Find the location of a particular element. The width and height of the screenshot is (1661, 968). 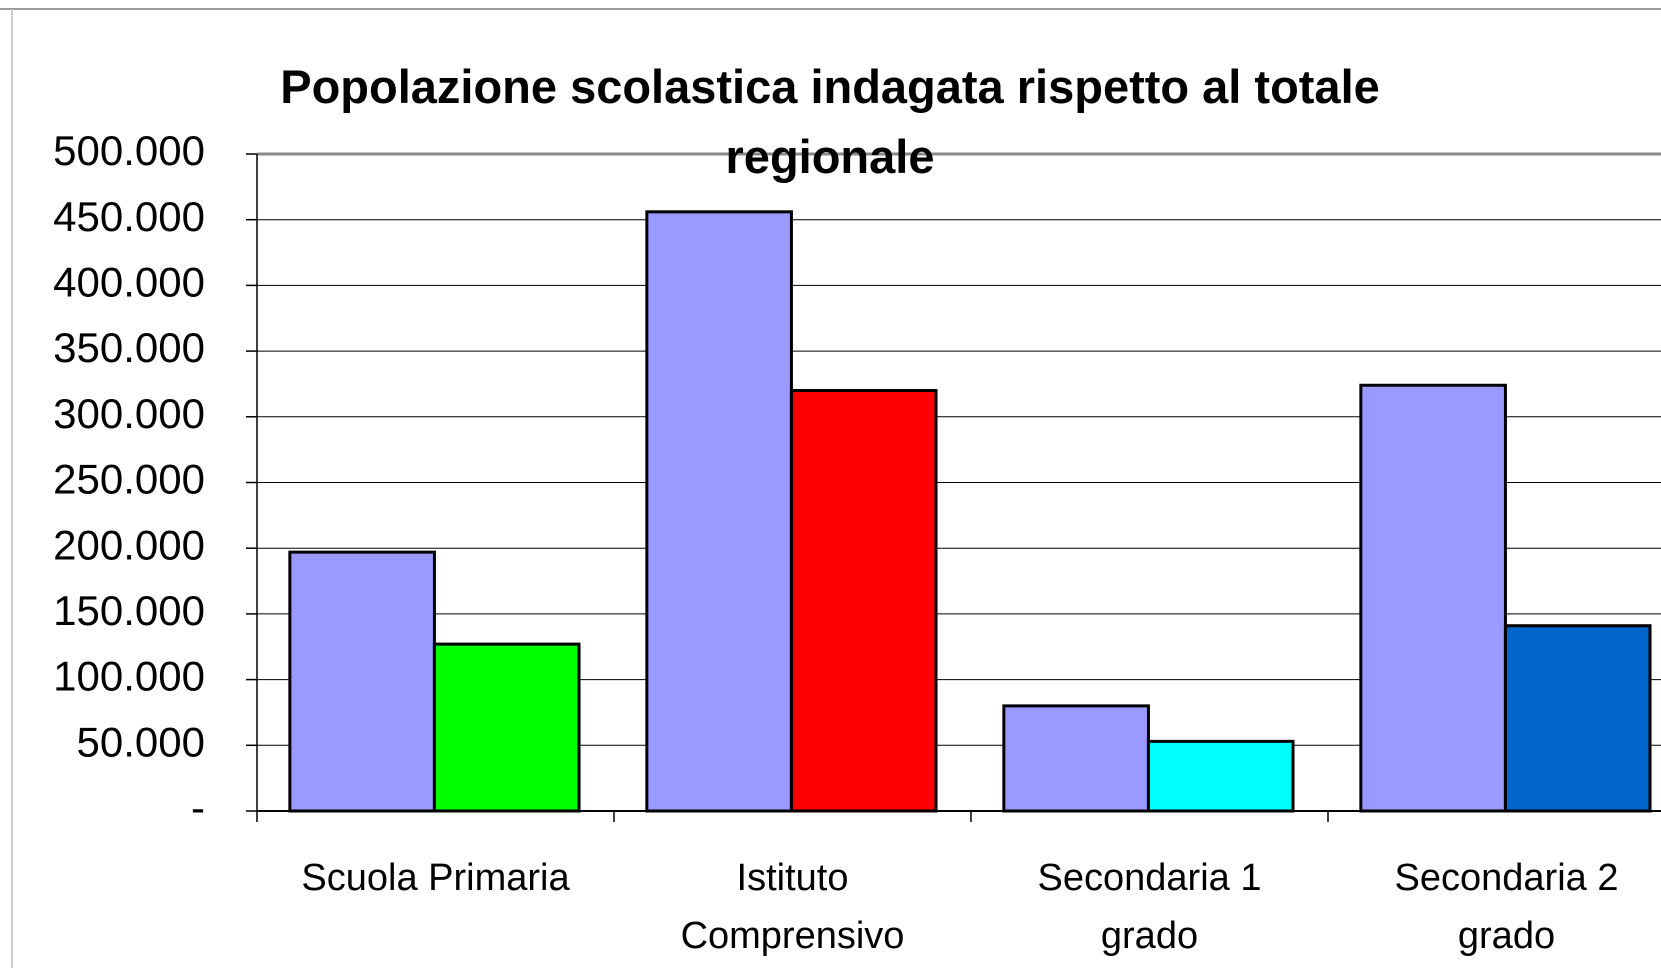

y-tick-label: 350.000 is located at coordinates (129, 347).